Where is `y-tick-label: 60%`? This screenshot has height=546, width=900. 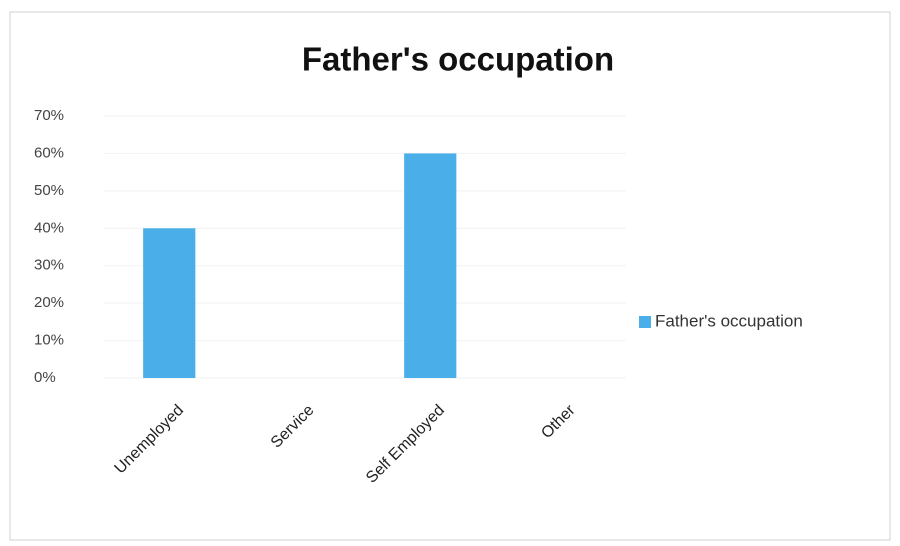
y-tick-label: 60% is located at coordinates (49, 152).